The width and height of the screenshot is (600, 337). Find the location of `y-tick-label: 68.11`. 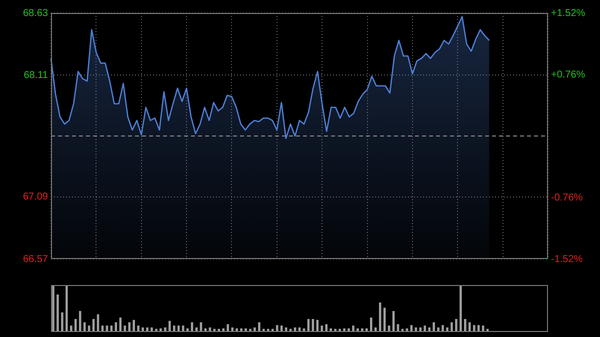

y-tick-label: 68.11 is located at coordinates (36, 75).